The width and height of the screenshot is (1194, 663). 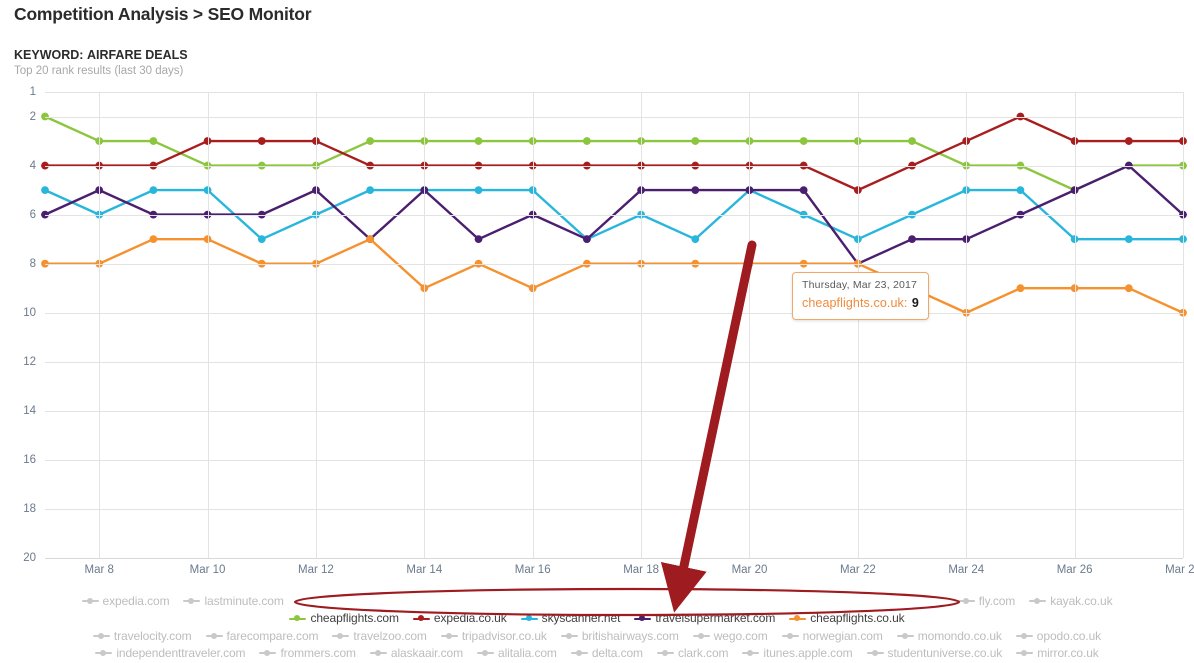 I want to click on legend-item-label: cheapflights.com, so click(x=354, y=618).